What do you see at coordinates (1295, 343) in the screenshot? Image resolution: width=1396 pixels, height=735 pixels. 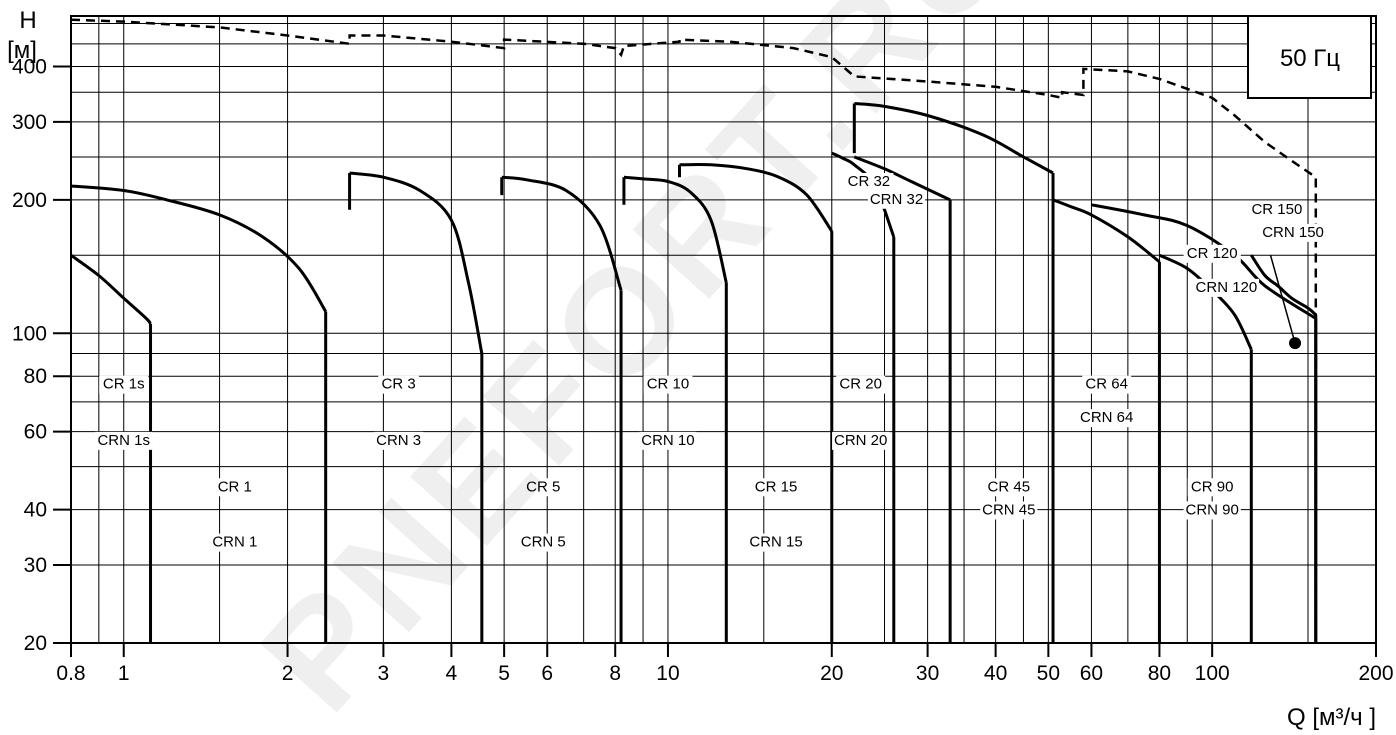 I see `marker-dot` at bounding box center [1295, 343].